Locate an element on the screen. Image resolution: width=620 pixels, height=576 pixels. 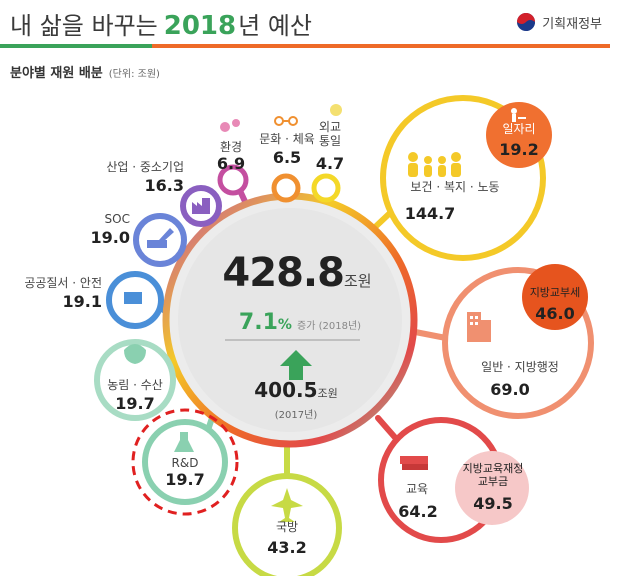
prev-year: (2017년) is located at coordinates (296, 415).